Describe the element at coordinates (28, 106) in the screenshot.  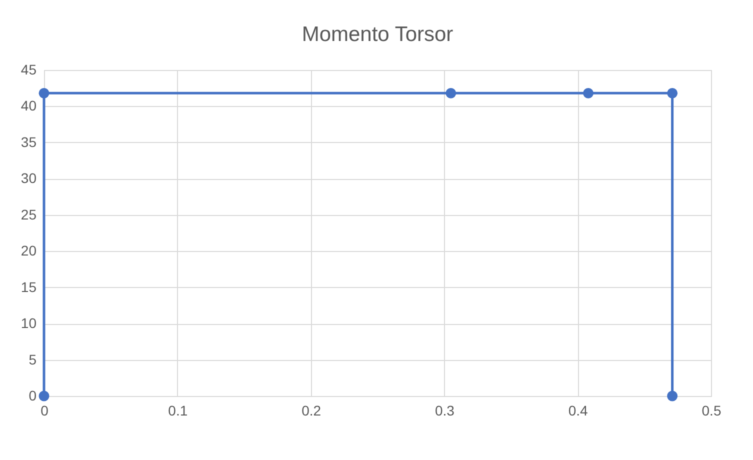
I see `y-tick-label: 40` at that location.